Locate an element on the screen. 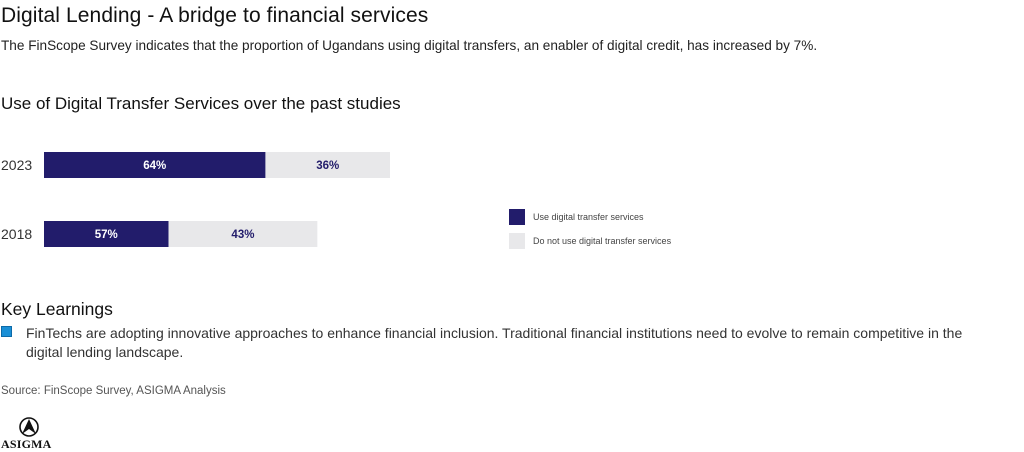 The image size is (1024, 452). asigma-logo: ASIGMA is located at coordinates (30, 433).